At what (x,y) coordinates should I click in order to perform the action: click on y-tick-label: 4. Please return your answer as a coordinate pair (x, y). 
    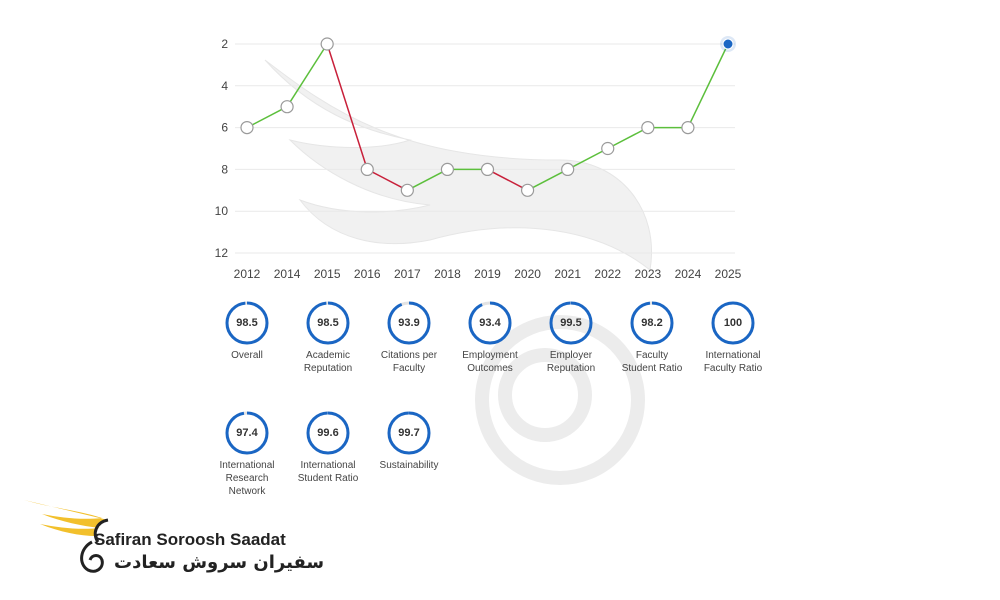
    Looking at the image, I should click on (224, 86).